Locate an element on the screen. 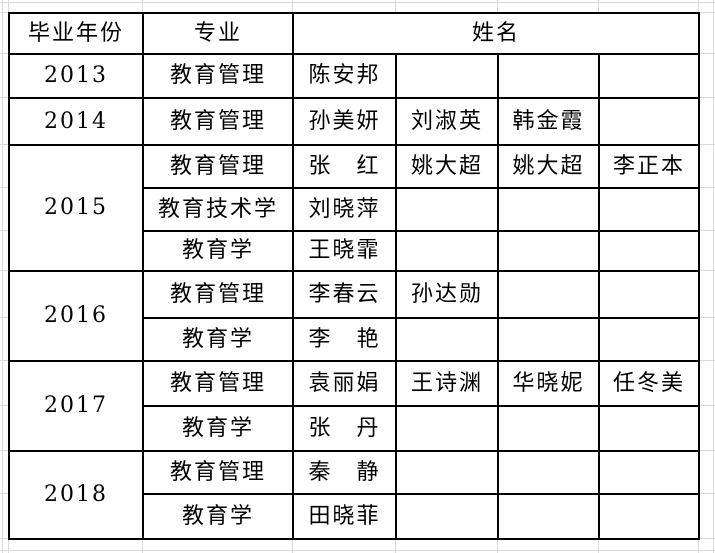  name-cell: 孙达勋 is located at coordinates (447, 294).